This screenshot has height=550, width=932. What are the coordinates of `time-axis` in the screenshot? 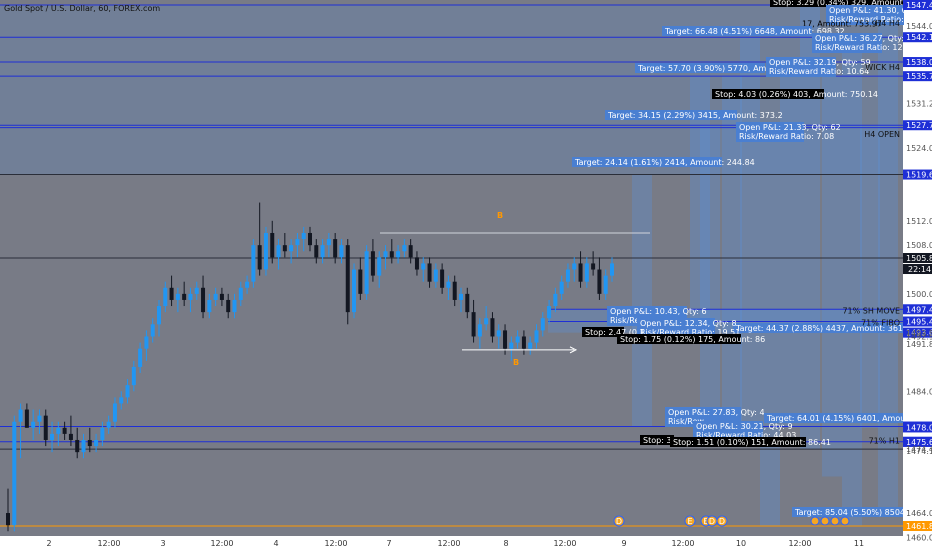 It's located at (451, 543).